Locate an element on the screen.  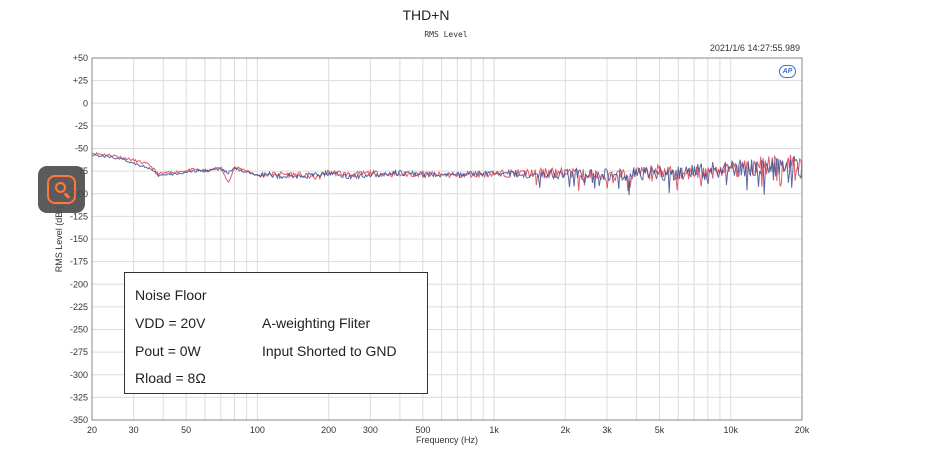
search-frame-icon is located at coordinates (61, 189).